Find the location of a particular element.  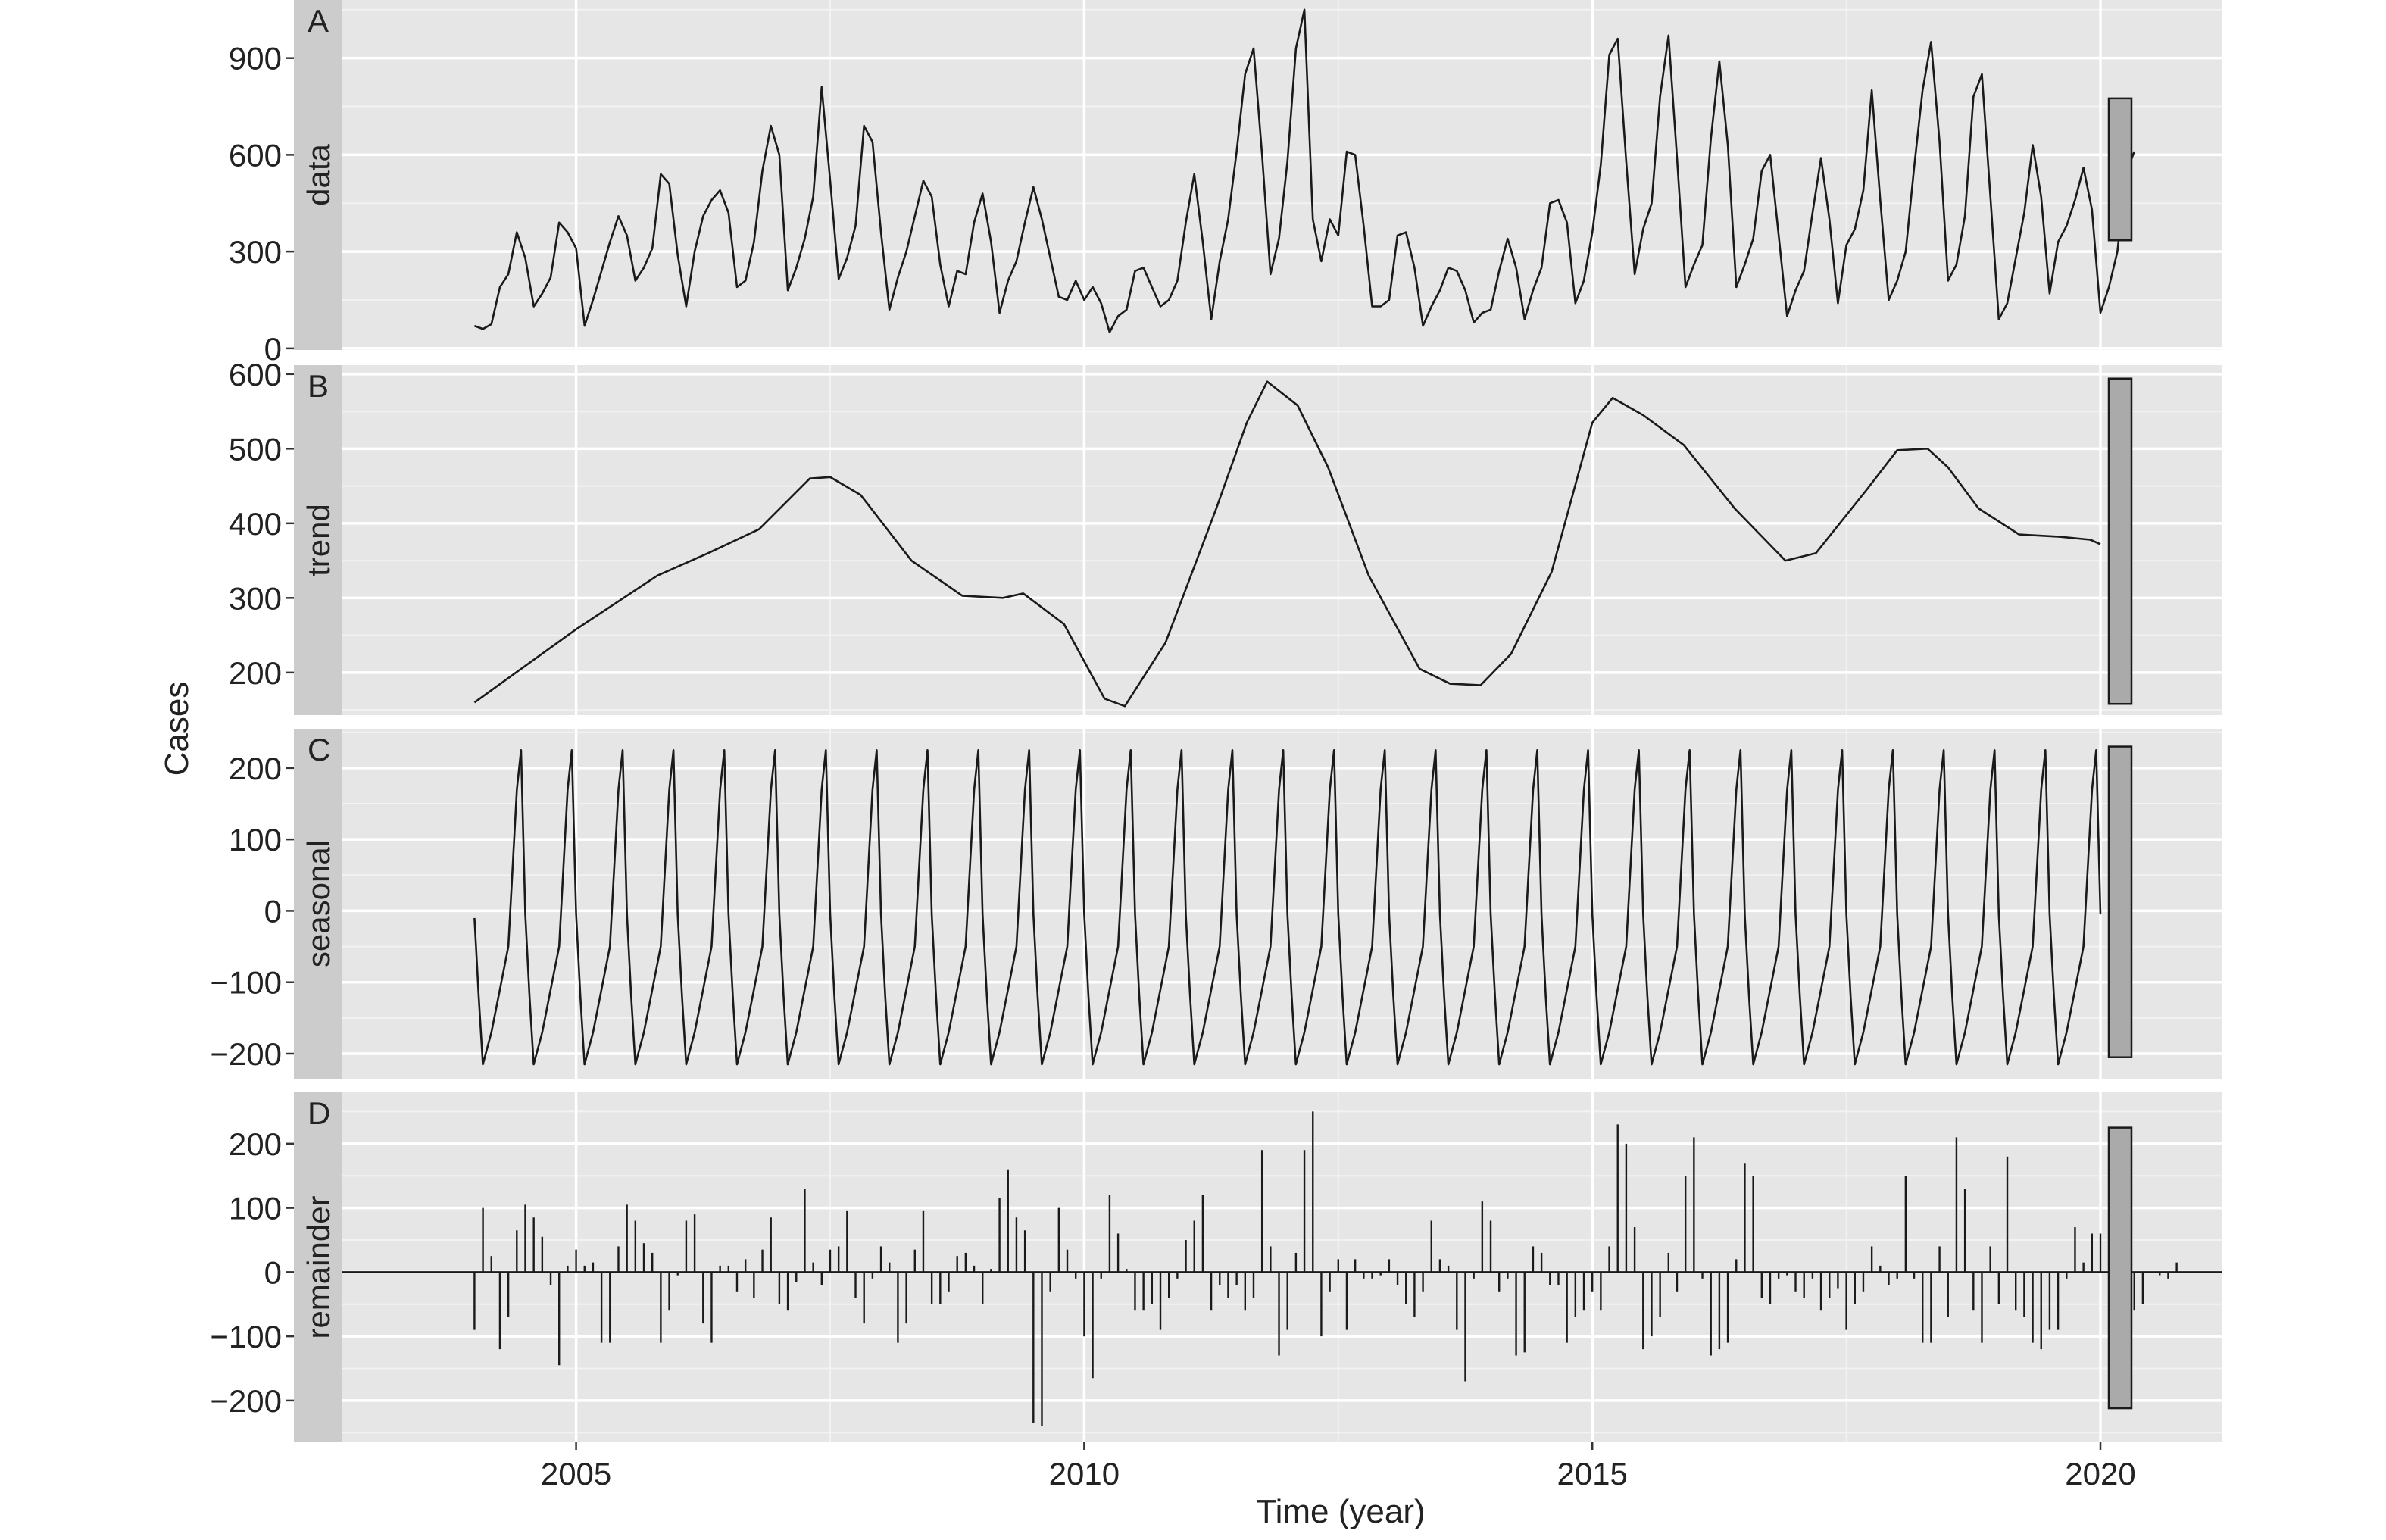

panel-tag-C: C is located at coordinates (319, 749).